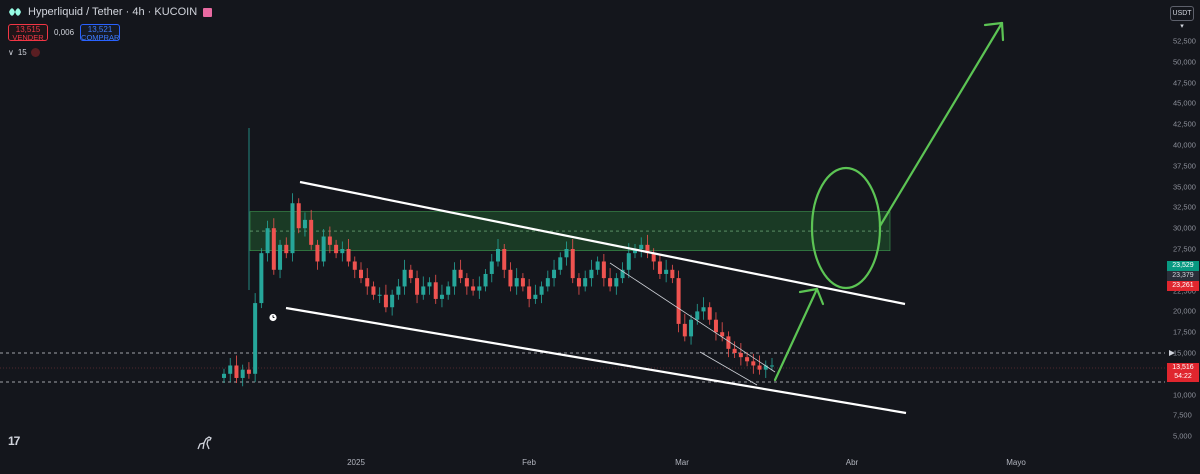 This screenshot has height=474, width=1200. I want to click on alert-dot-icon, so click(35, 52).